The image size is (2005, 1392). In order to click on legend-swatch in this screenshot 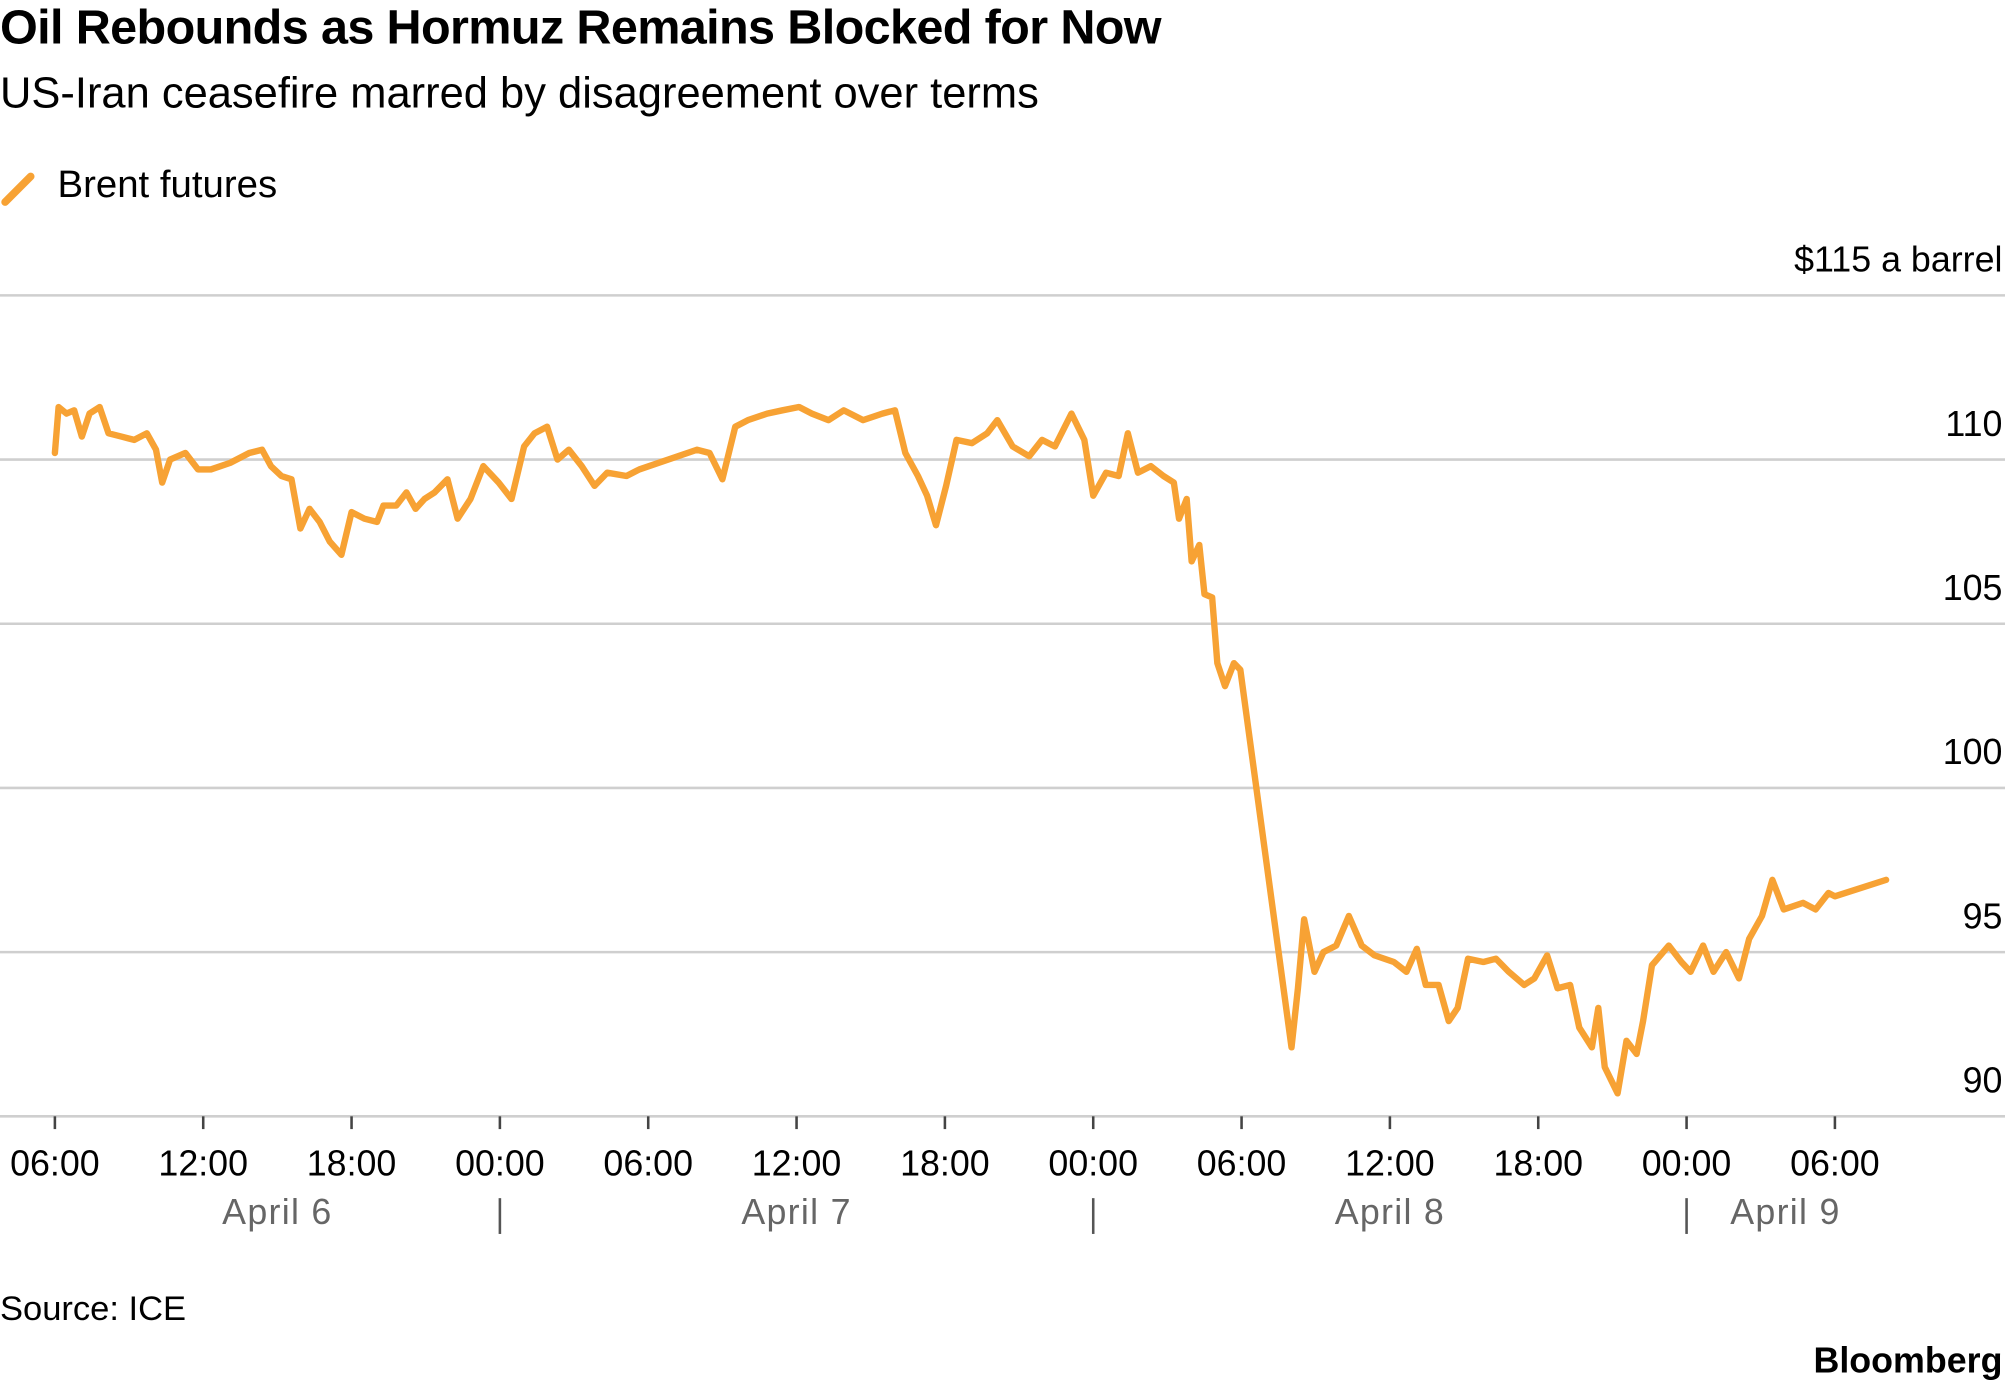, I will do `click(18, 189)`.